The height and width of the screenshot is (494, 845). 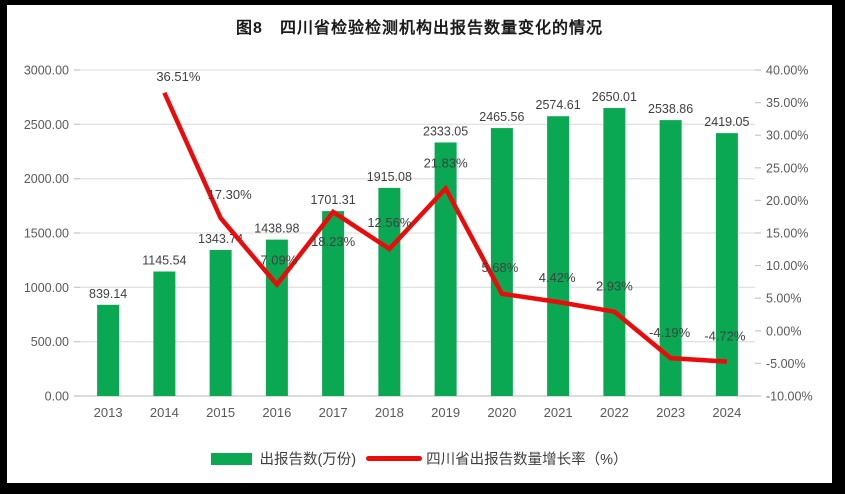 I want to click on x-axis-label: 2014, so click(x=164, y=412).